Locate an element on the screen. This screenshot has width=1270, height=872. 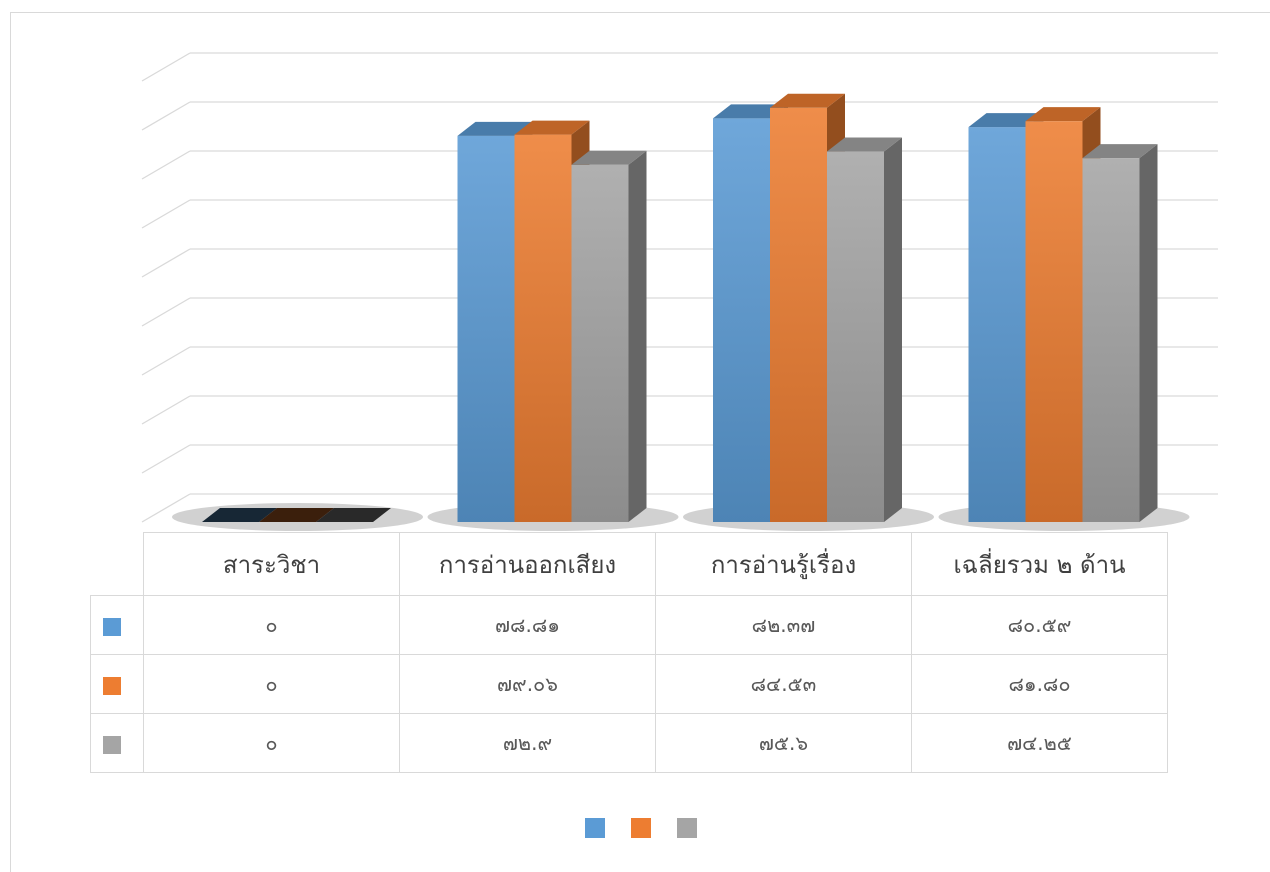
data-value: ๘๐.๕๙ is located at coordinates (1039, 625).